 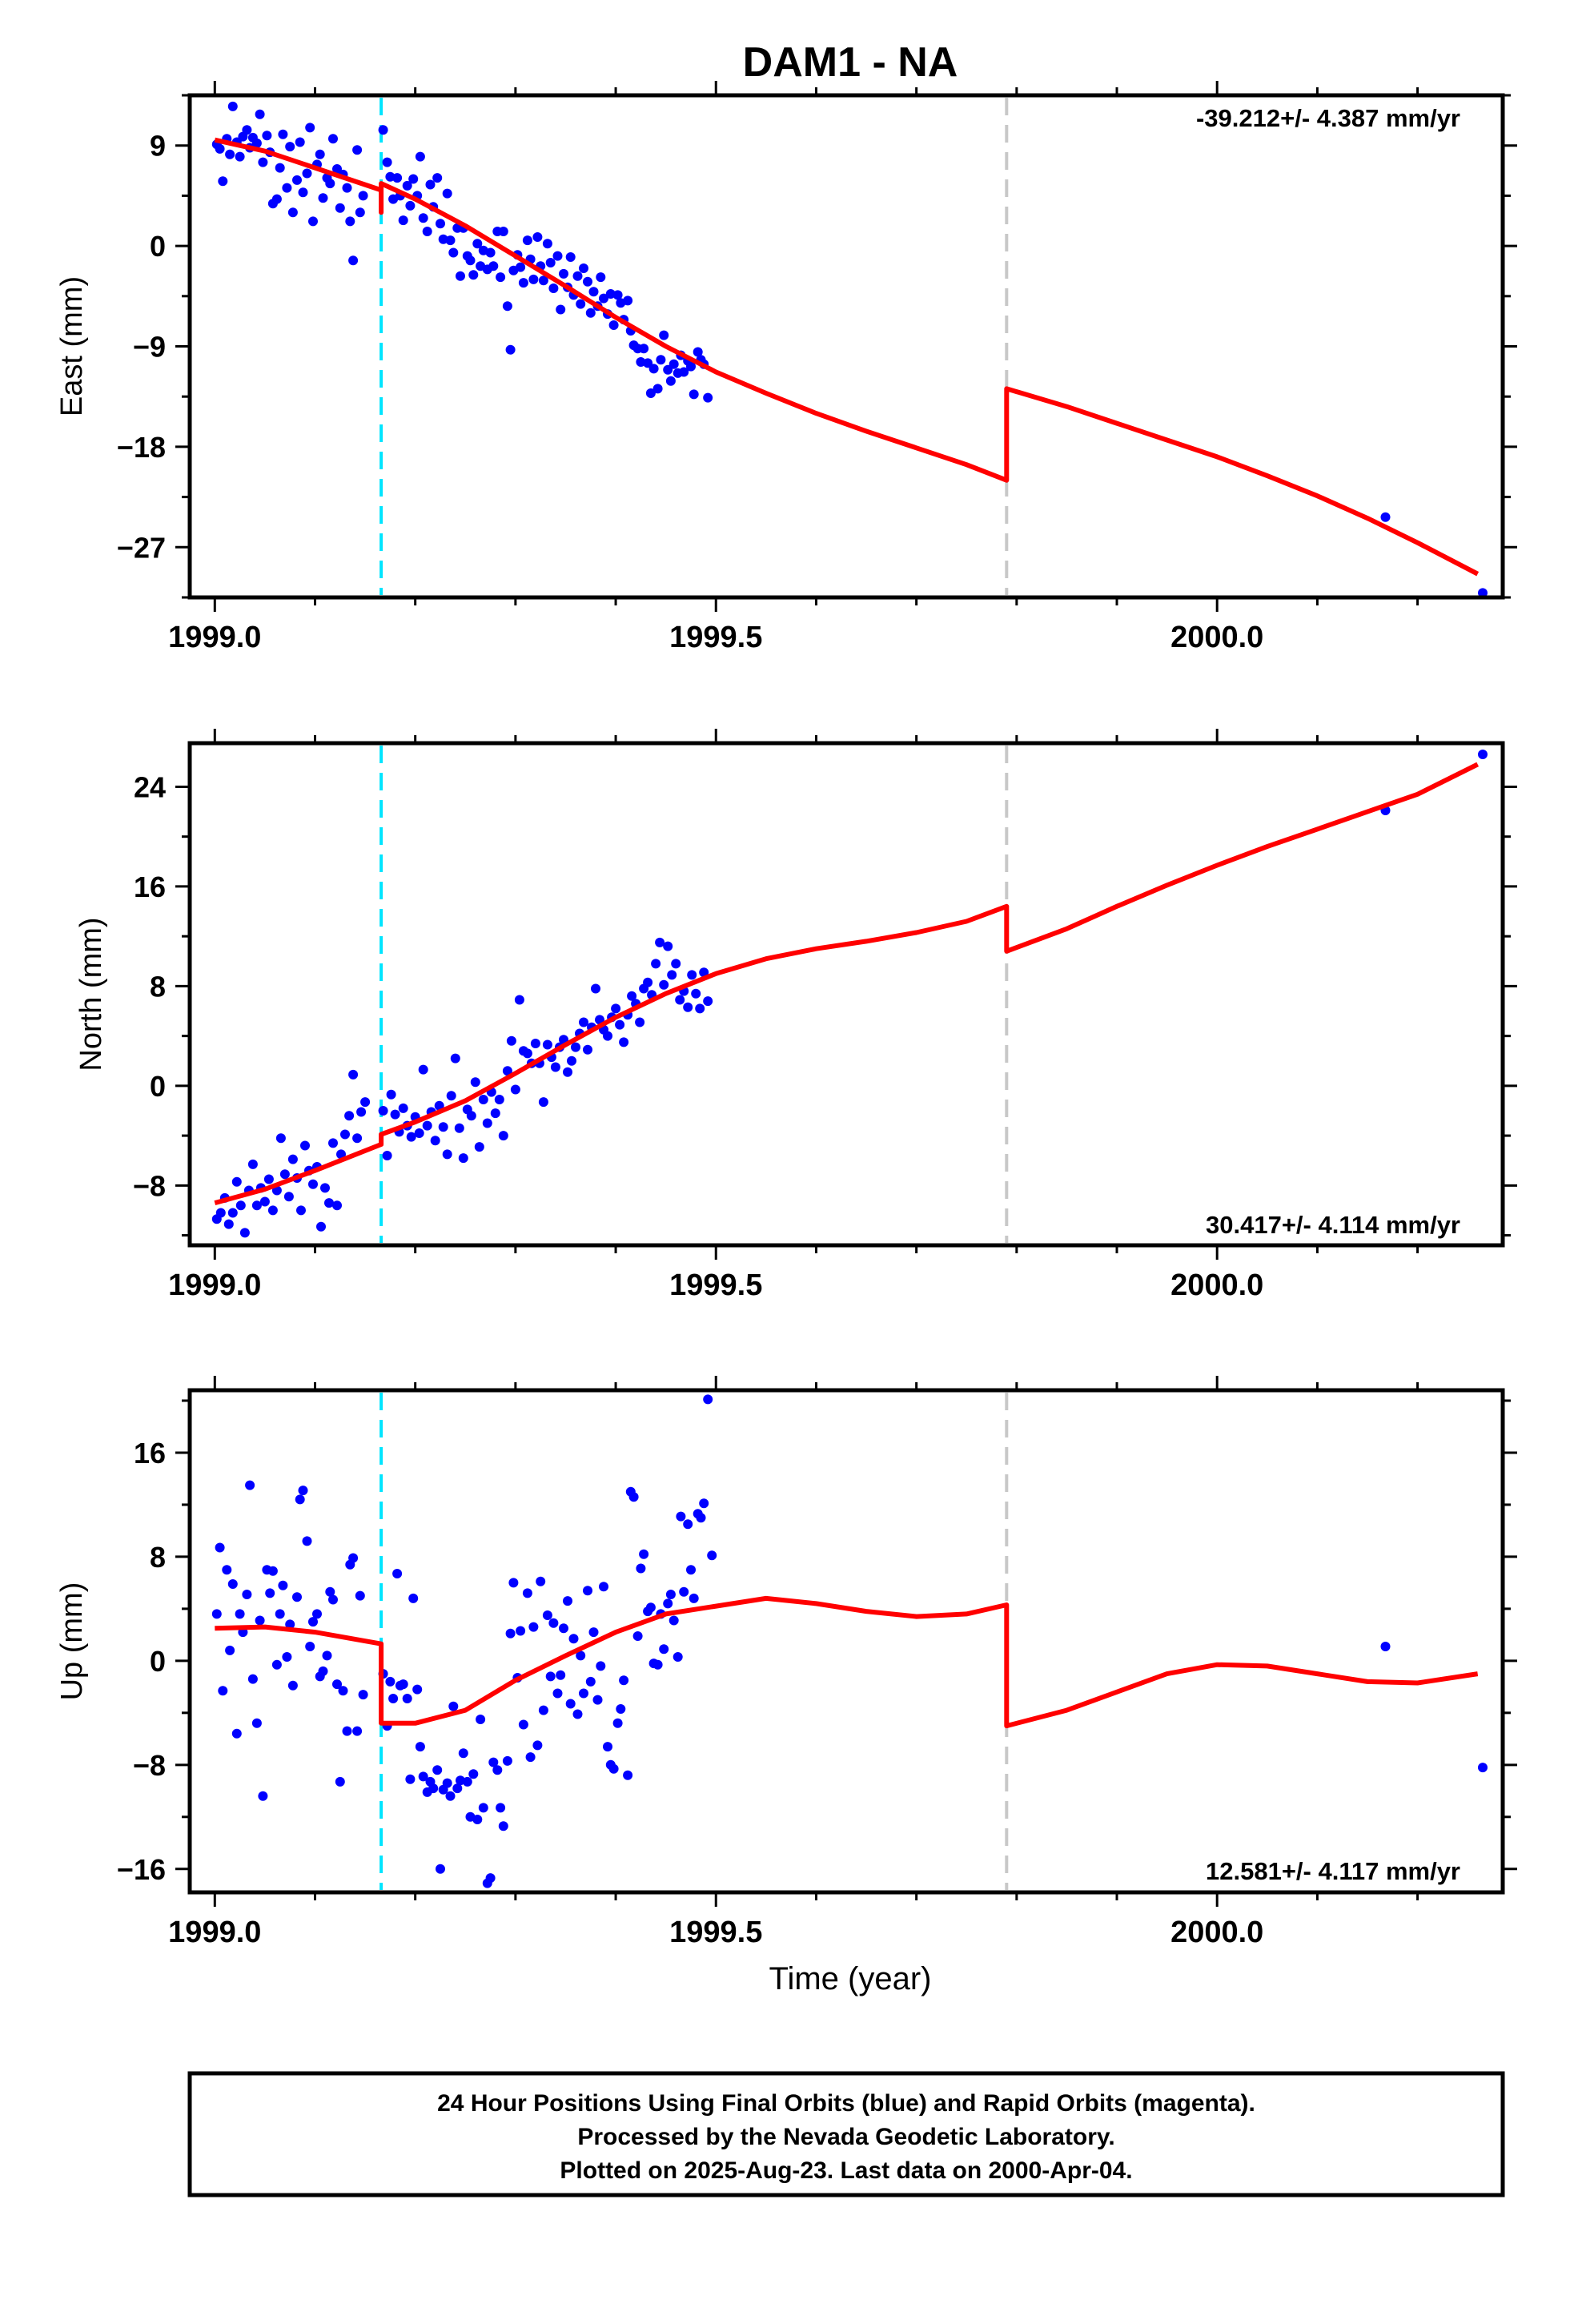 I want to click on north-x-tick-label: 1999.5, so click(x=715, y=1285).